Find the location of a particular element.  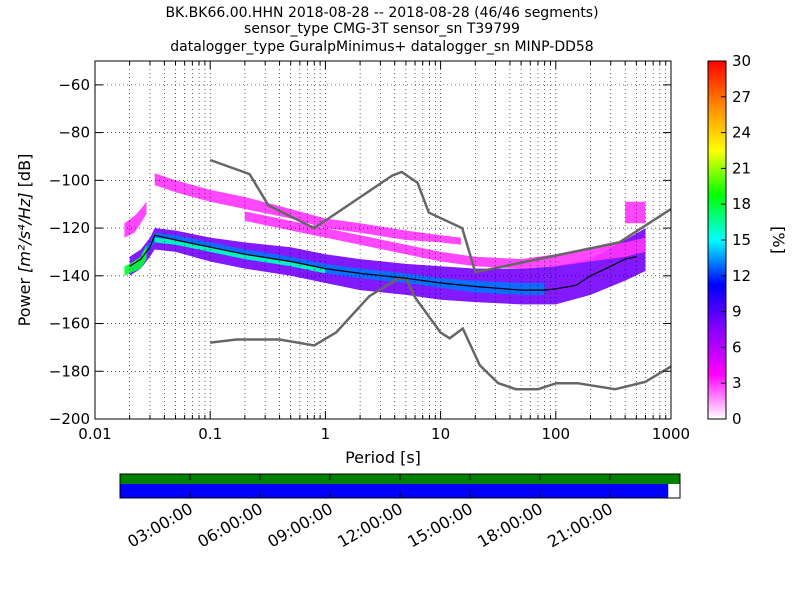

timeline-tick-label: 09:00:00 is located at coordinates (300, 525).